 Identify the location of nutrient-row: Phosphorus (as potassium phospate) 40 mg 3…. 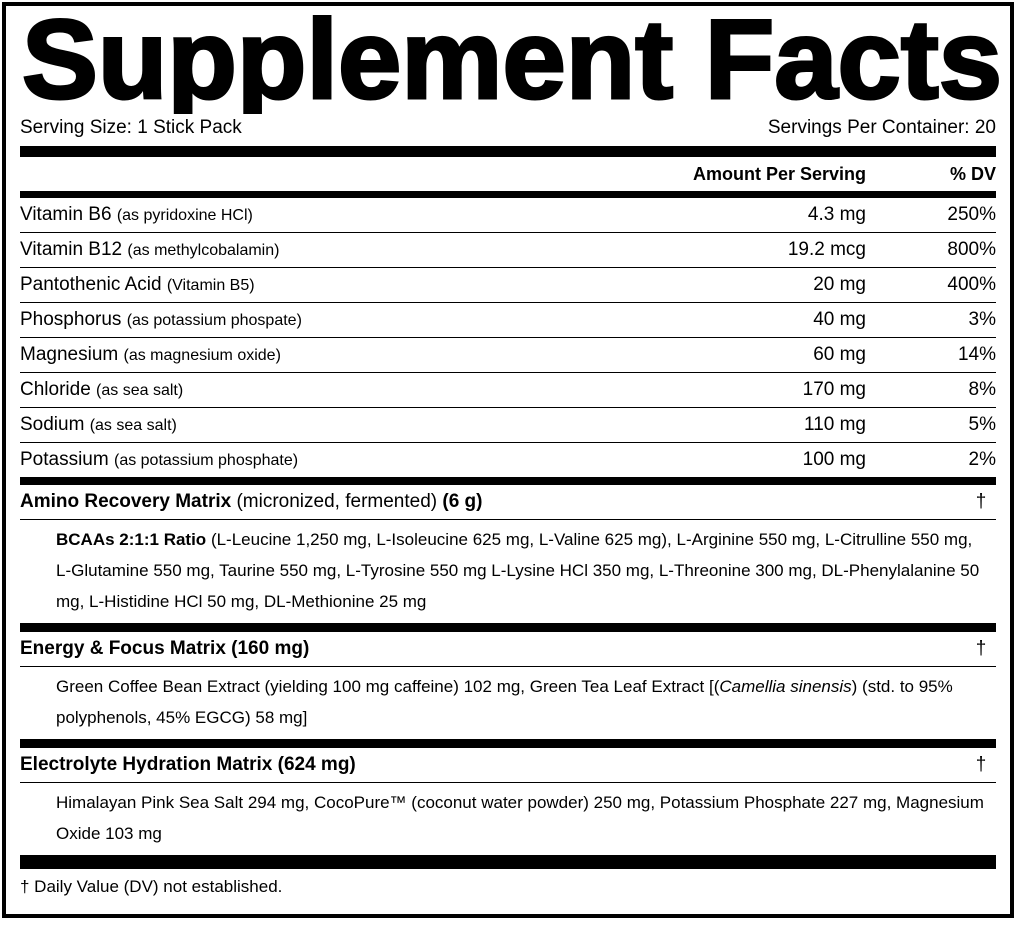
(508, 320).